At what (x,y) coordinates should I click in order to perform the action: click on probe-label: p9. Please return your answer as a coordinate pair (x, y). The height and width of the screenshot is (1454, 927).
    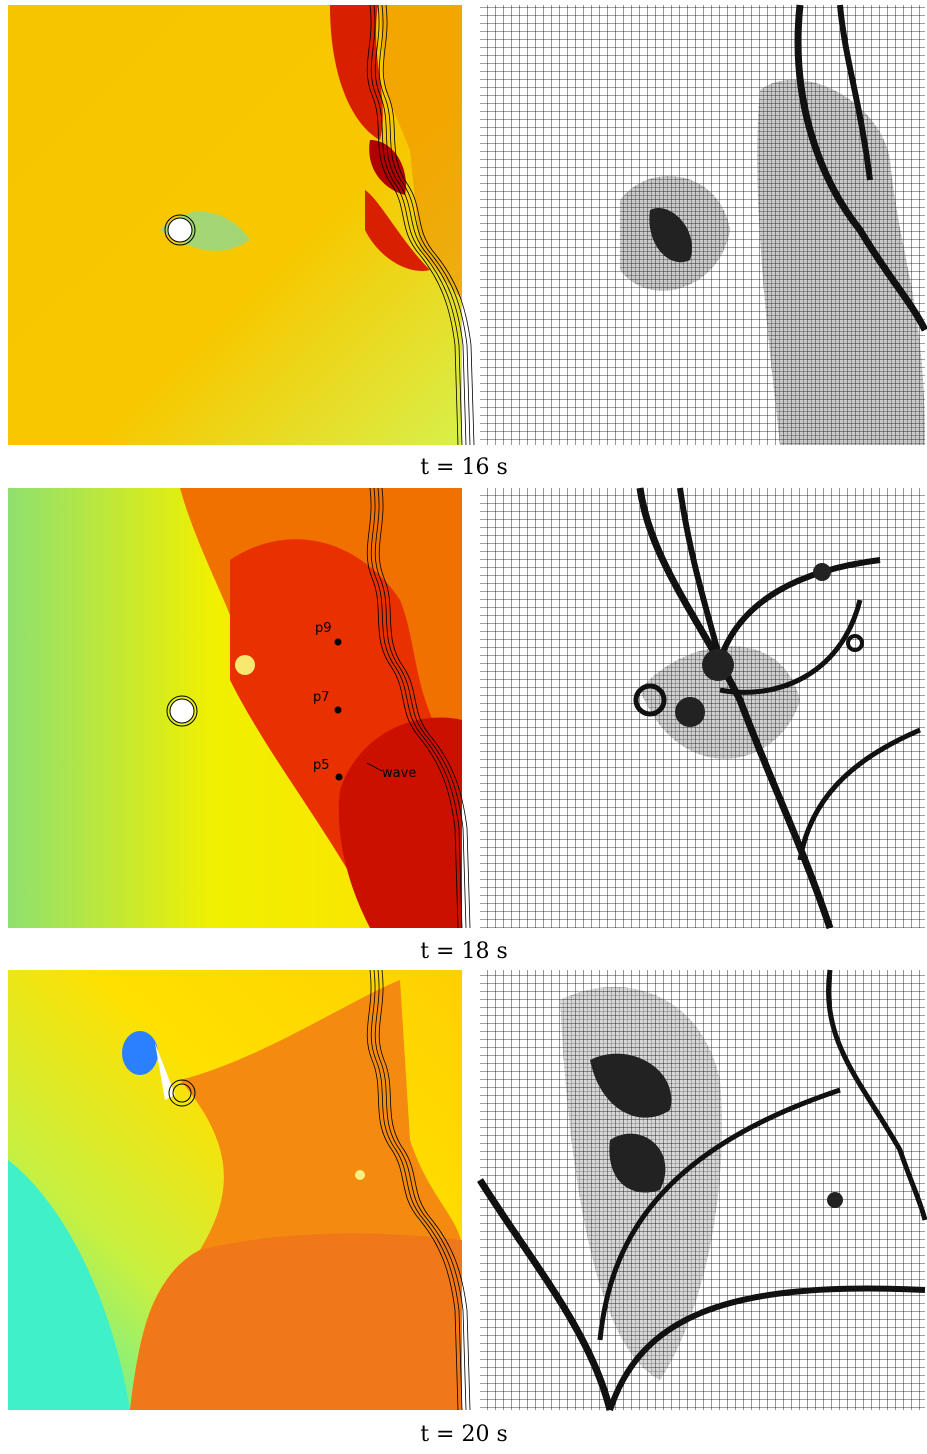
    Looking at the image, I should click on (323, 628).